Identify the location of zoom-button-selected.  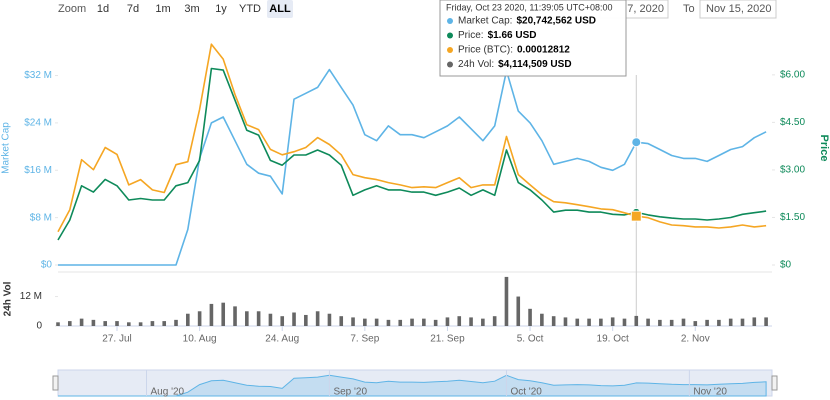
(280, 9).